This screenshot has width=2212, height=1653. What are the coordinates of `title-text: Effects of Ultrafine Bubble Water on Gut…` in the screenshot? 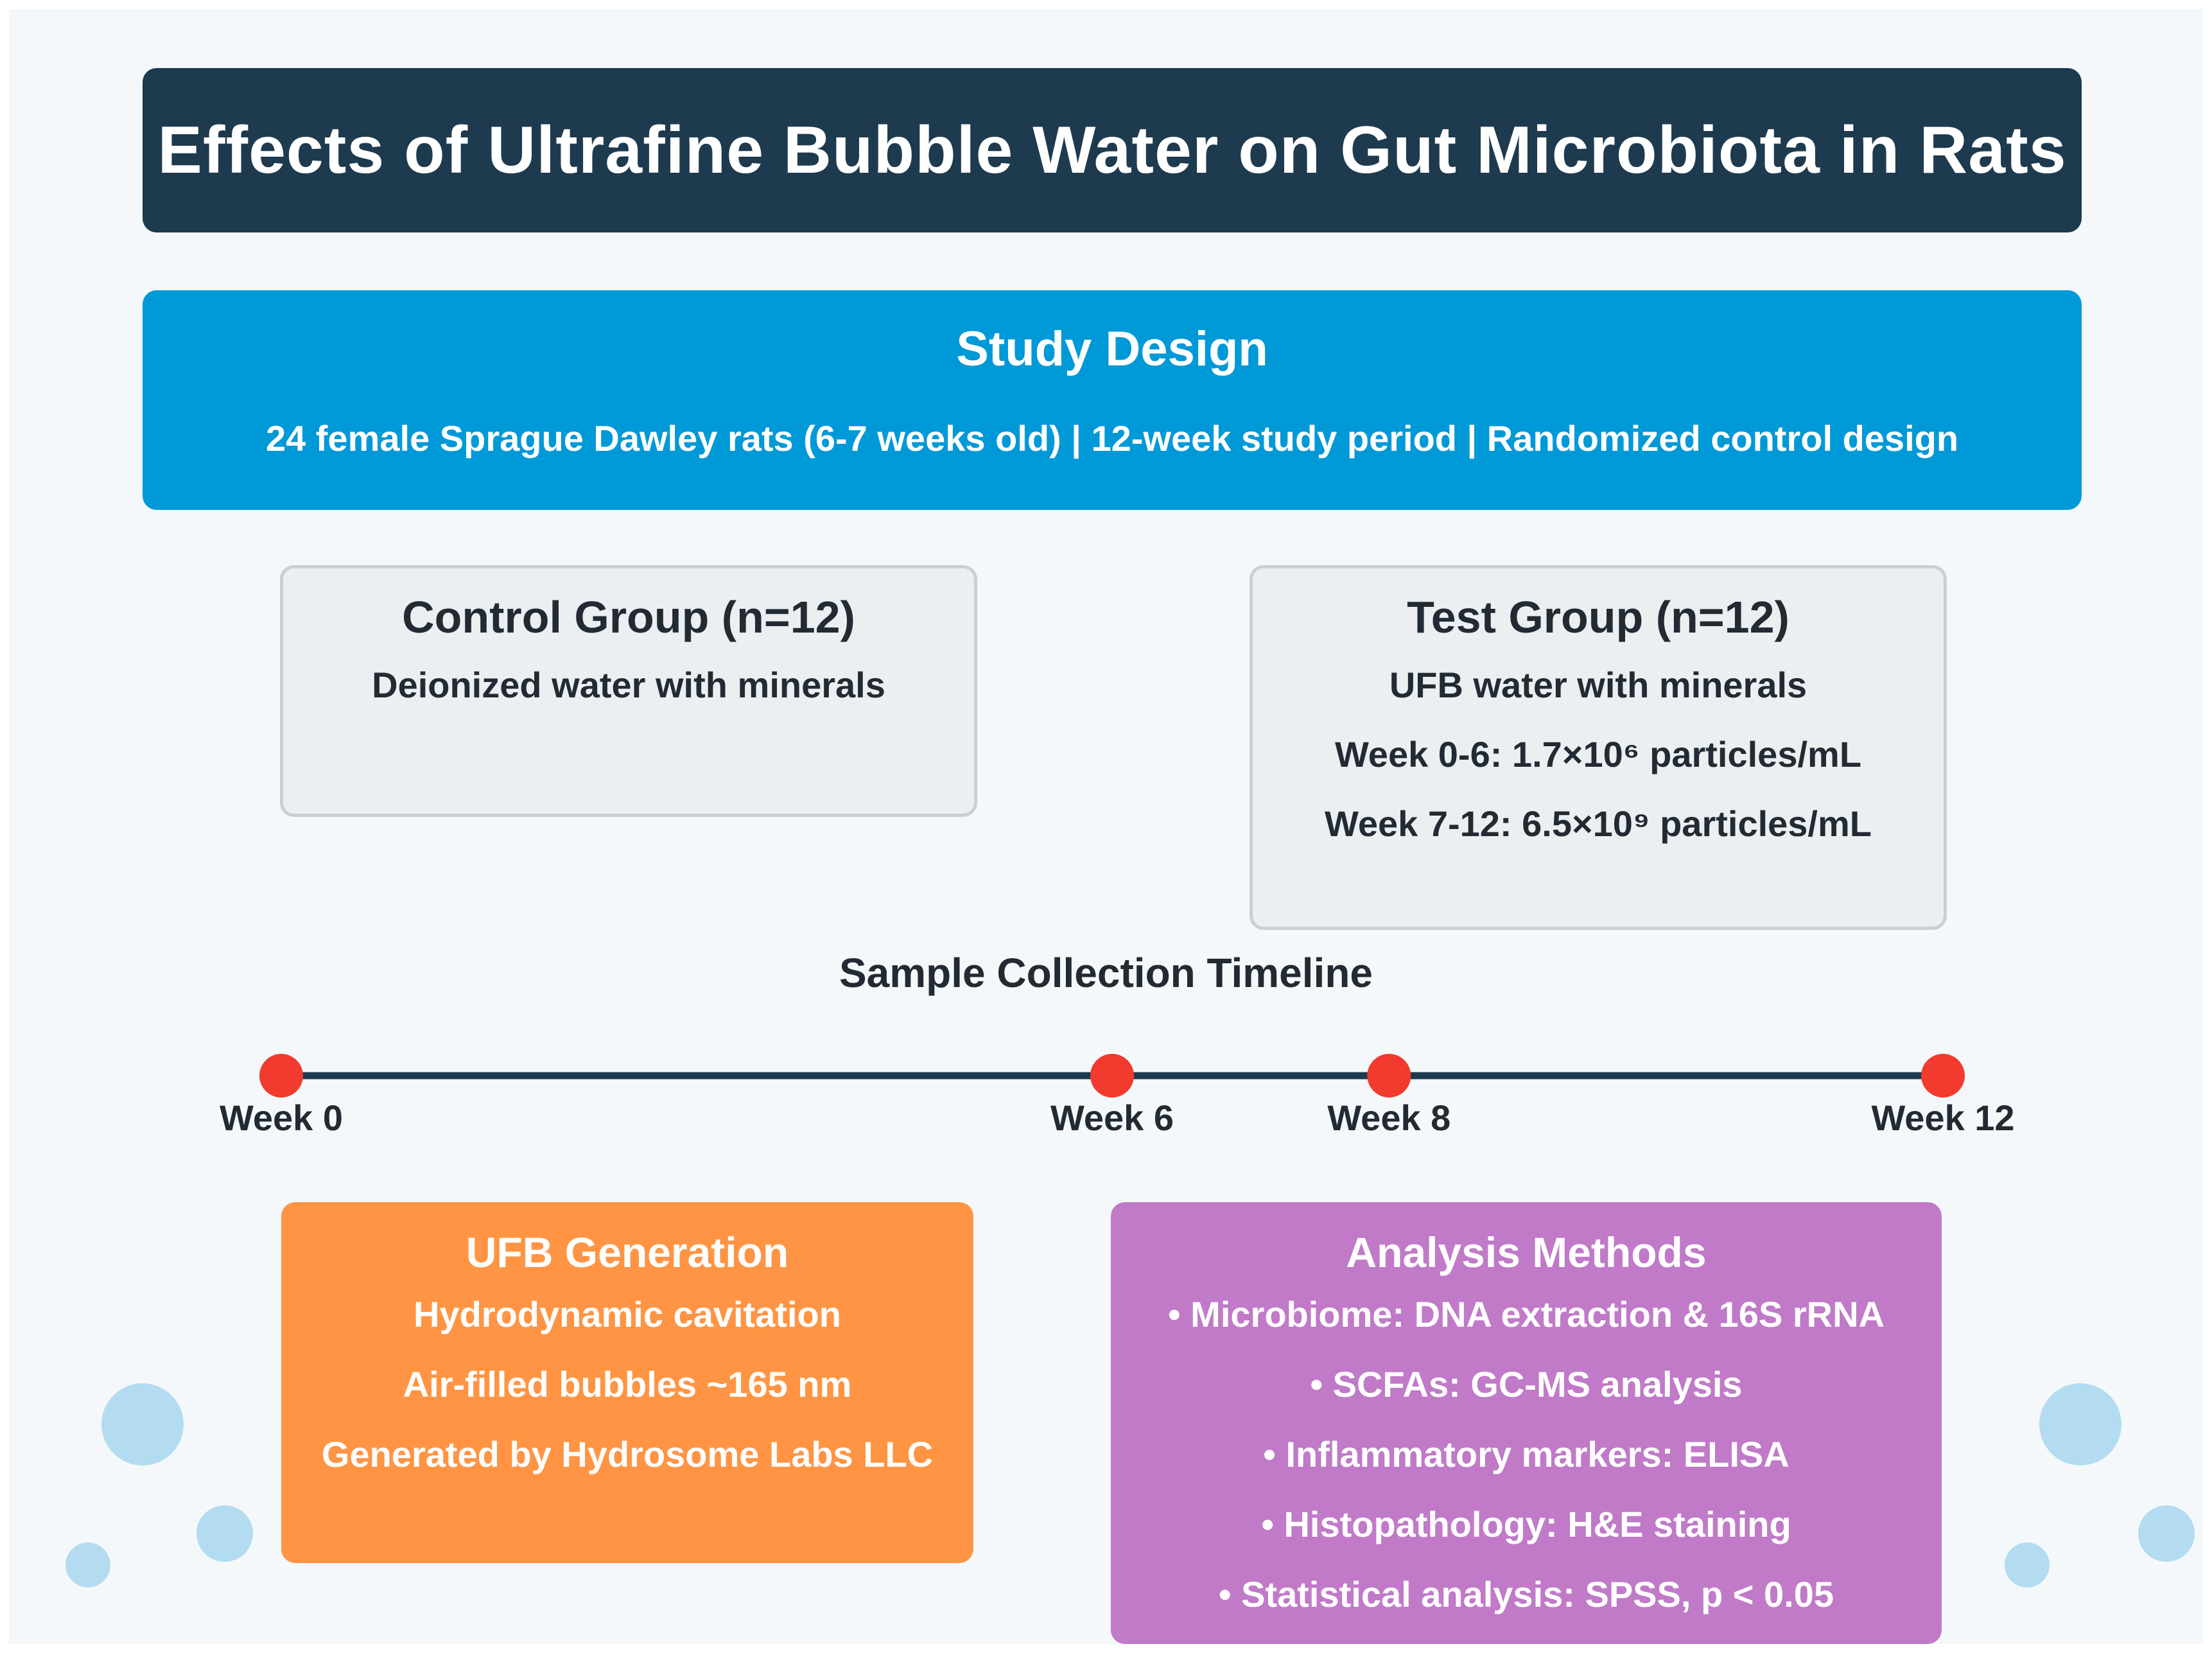 It's located at (1112, 150).